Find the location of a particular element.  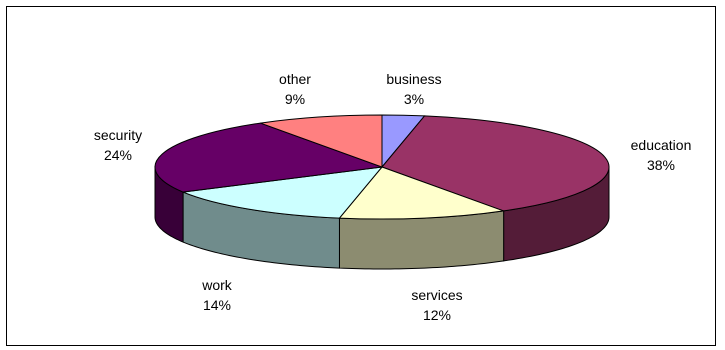

pie-slice-services is located at coordinates (421, 193).